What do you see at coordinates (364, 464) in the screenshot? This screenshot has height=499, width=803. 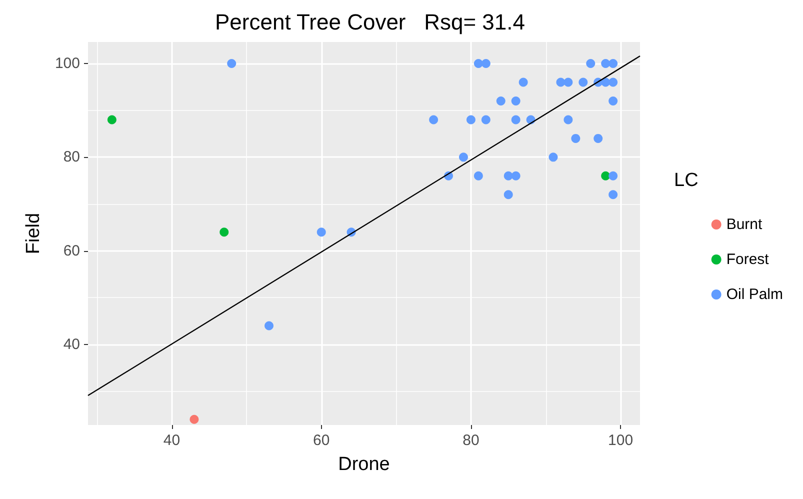 I see `x-axis-title: Drone` at bounding box center [364, 464].